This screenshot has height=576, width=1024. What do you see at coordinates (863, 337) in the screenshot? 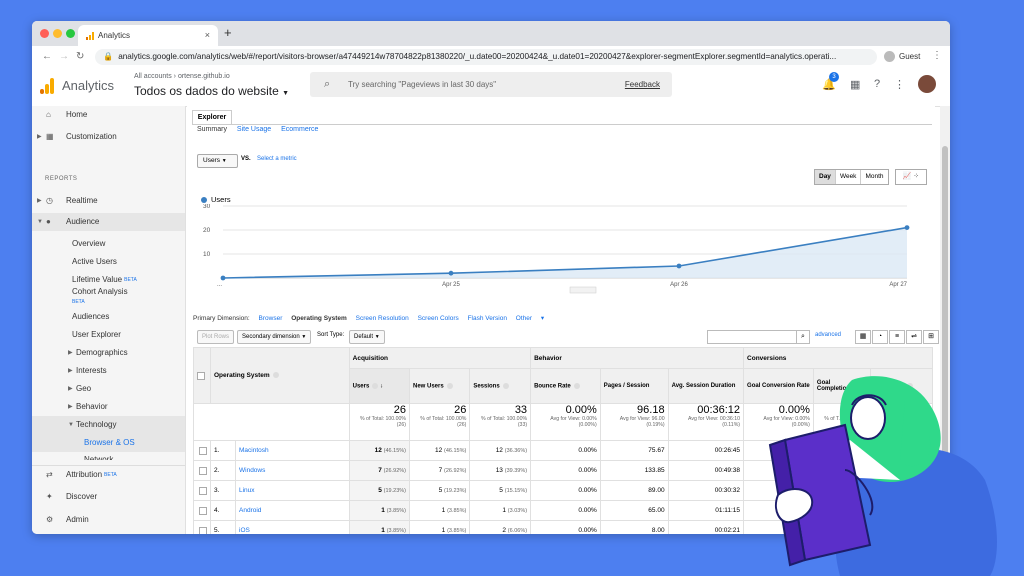
I see `data-view-icon: ▦` at bounding box center [863, 337].